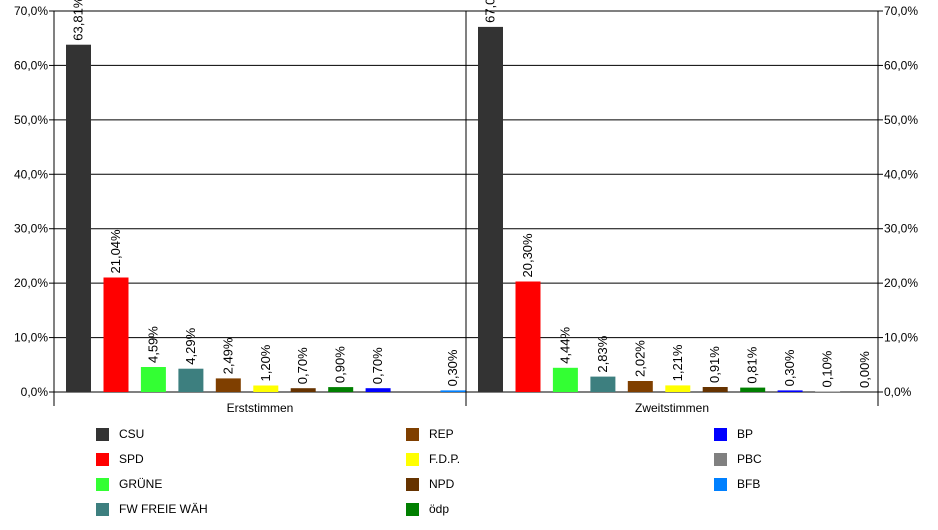 The height and width of the screenshot is (530, 938). Describe the element at coordinates (672, 408) in the screenshot. I see `x-category-label: Zweitstimmen` at that location.